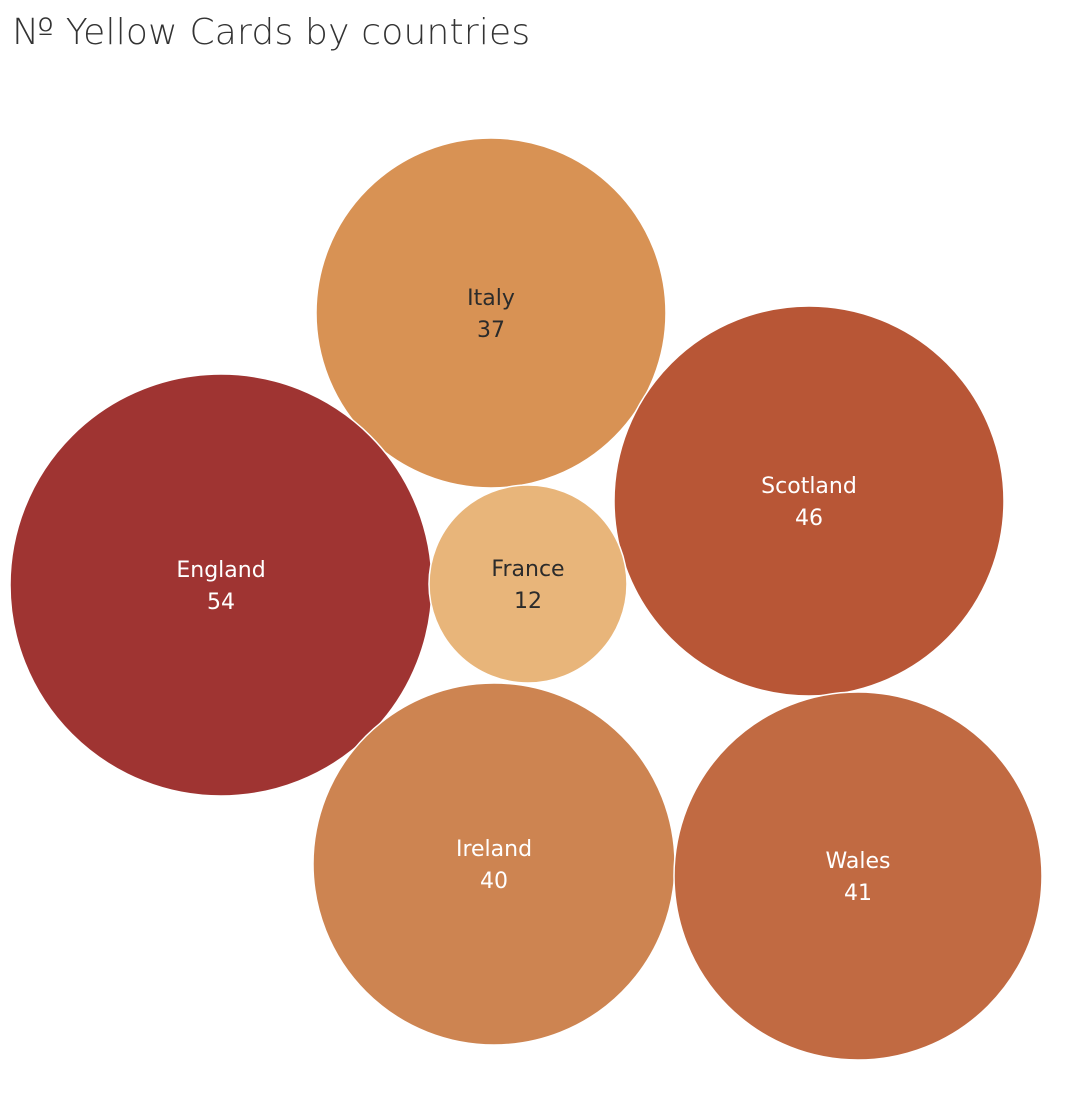 The image size is (1066, 1094). What do you see at coordinates (494, 849) in the screenshot?
I see `bubble-label-ireland: Ireland` at bounding box center [494, 849].